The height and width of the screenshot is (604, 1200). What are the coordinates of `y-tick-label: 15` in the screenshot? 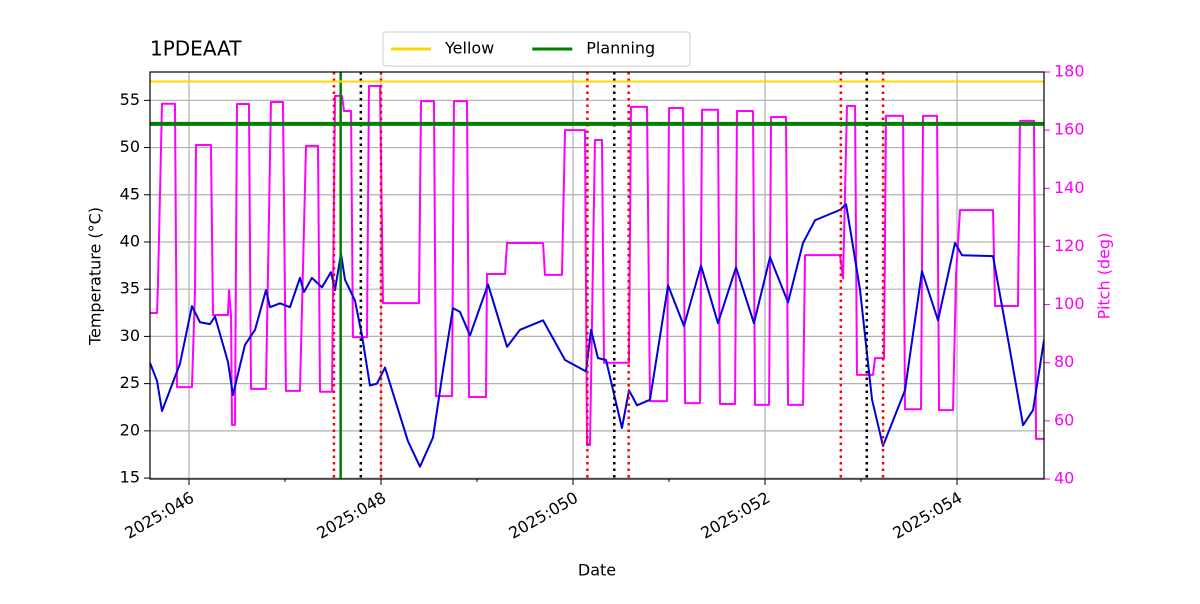 It's located at (130, 477).